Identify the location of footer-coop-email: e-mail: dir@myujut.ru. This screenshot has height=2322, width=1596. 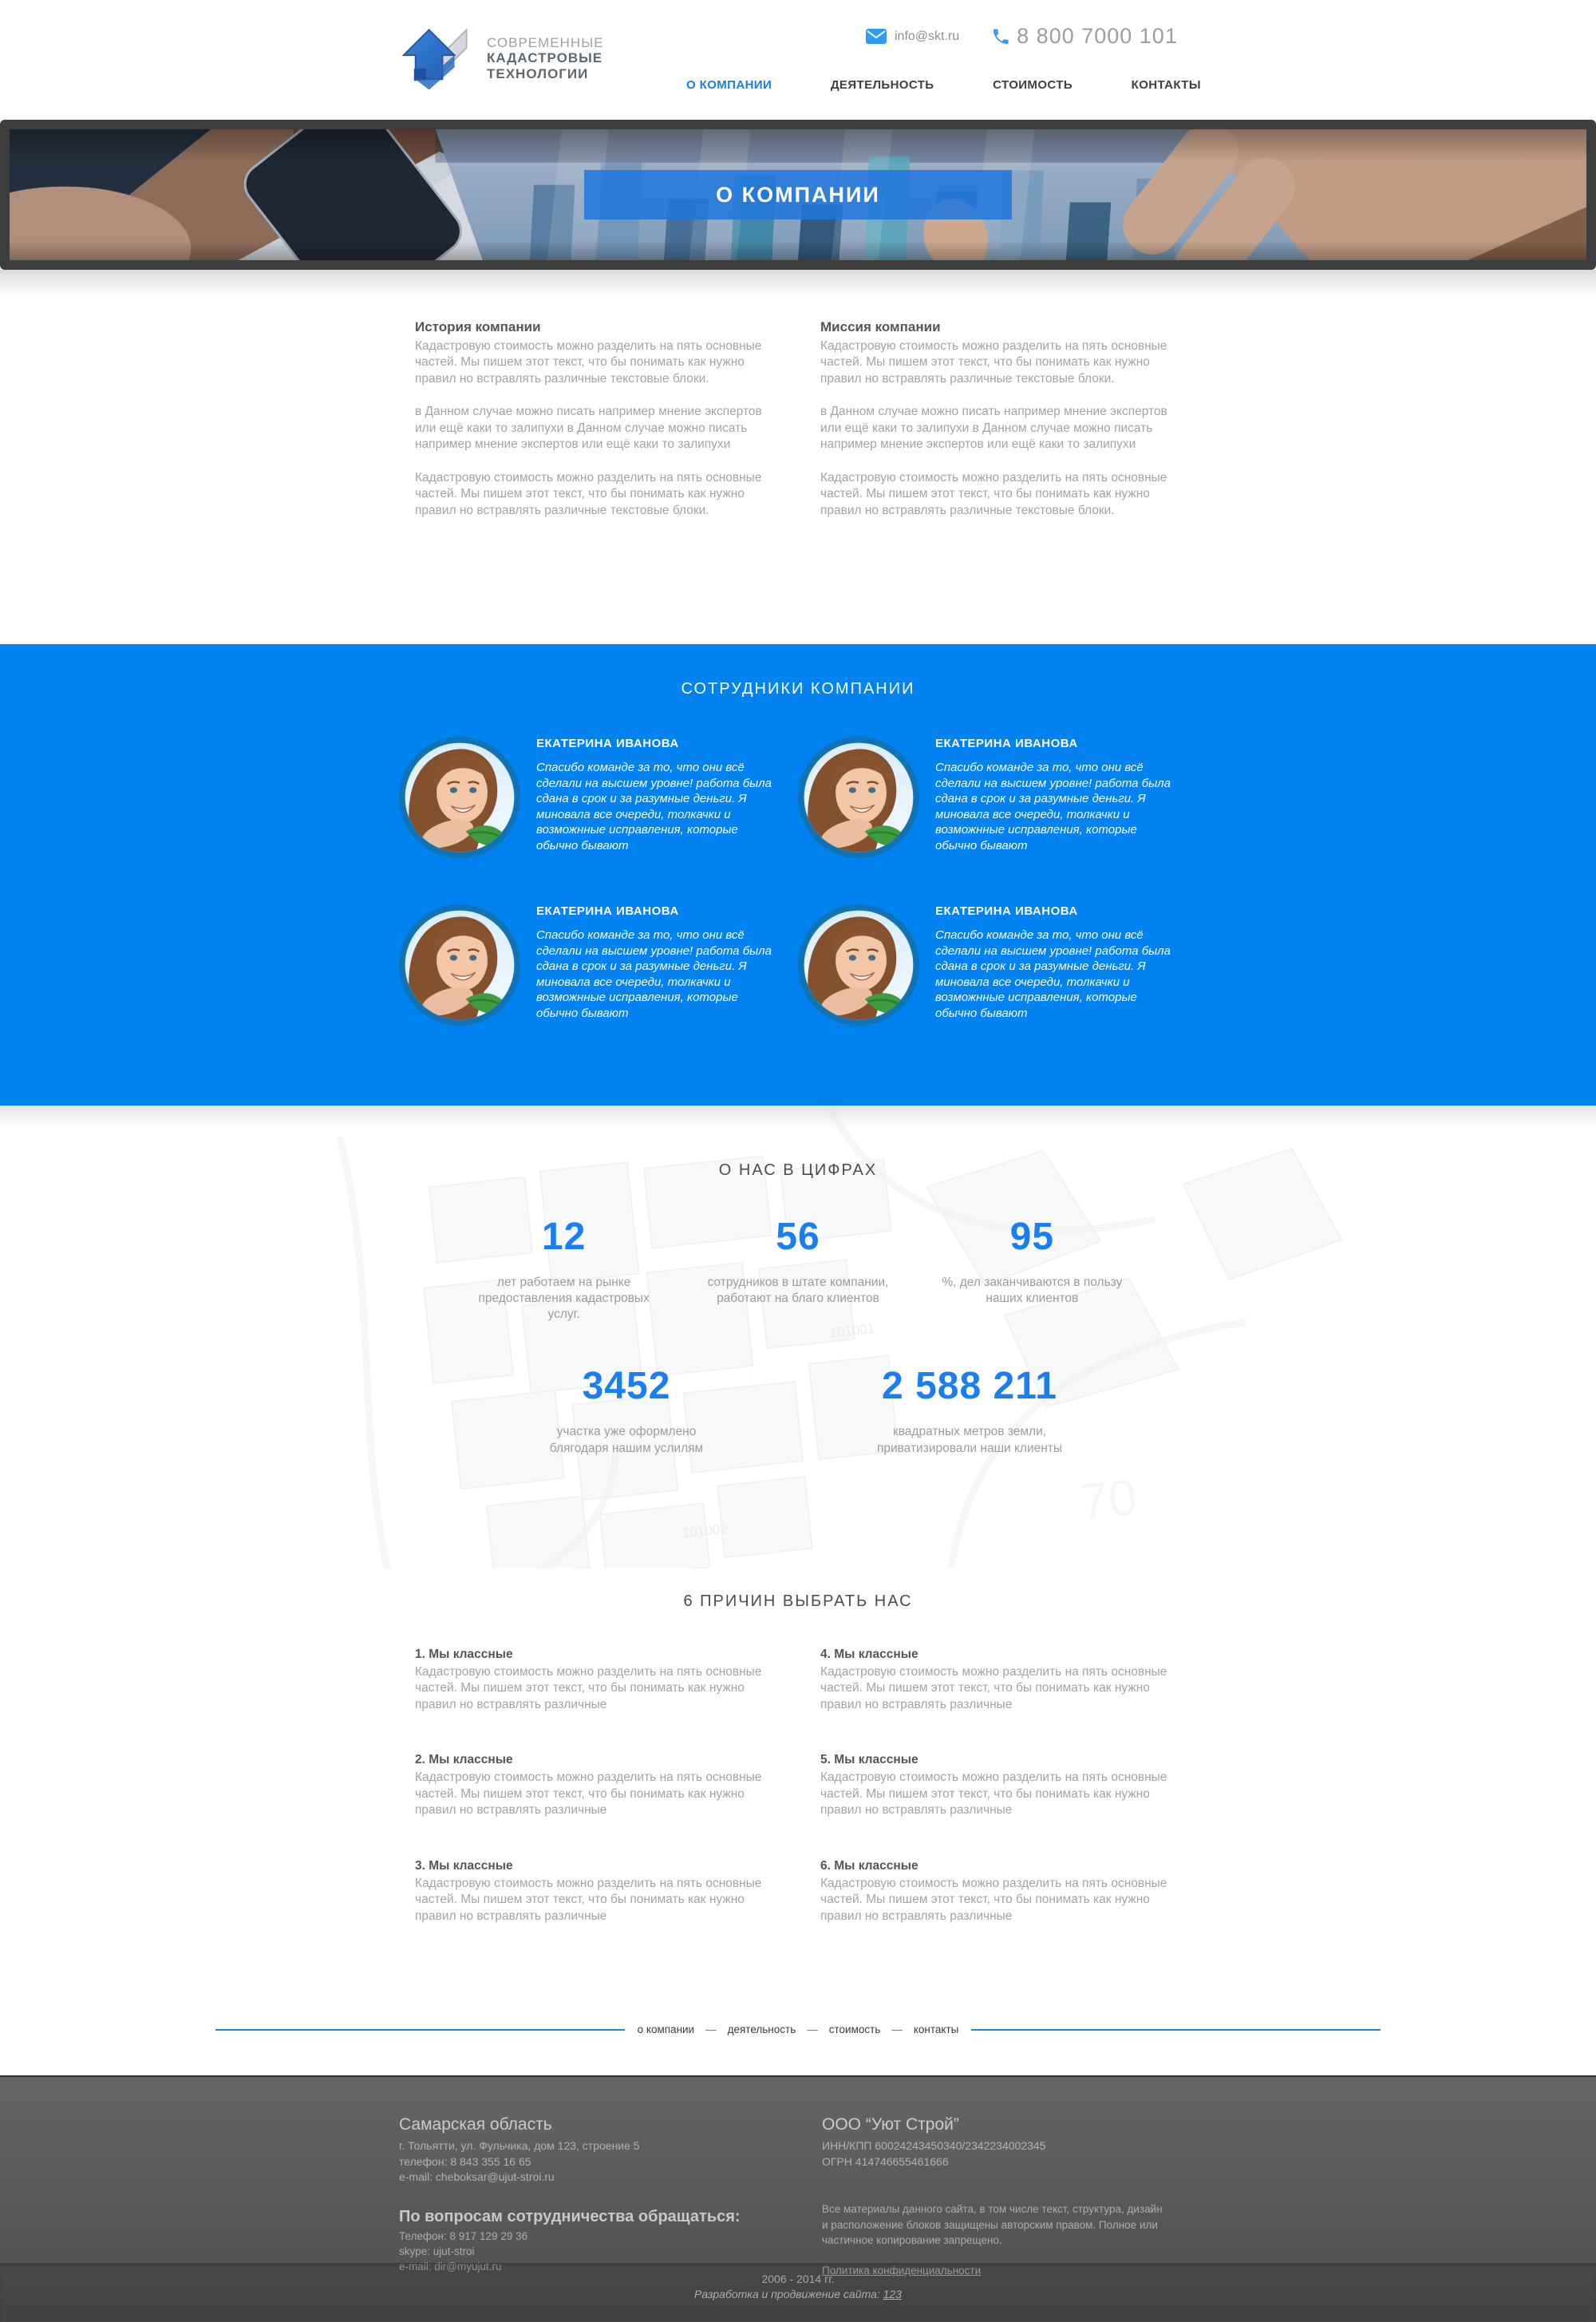
(450, 2266).